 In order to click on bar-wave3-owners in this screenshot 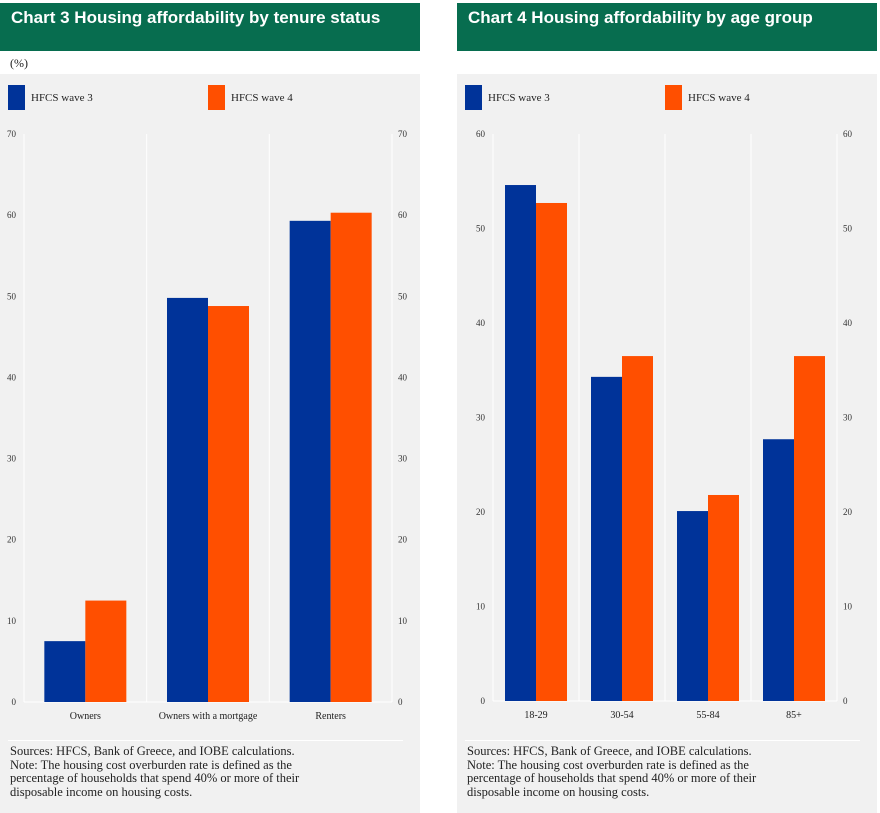, I will do `click(65, 671)`.